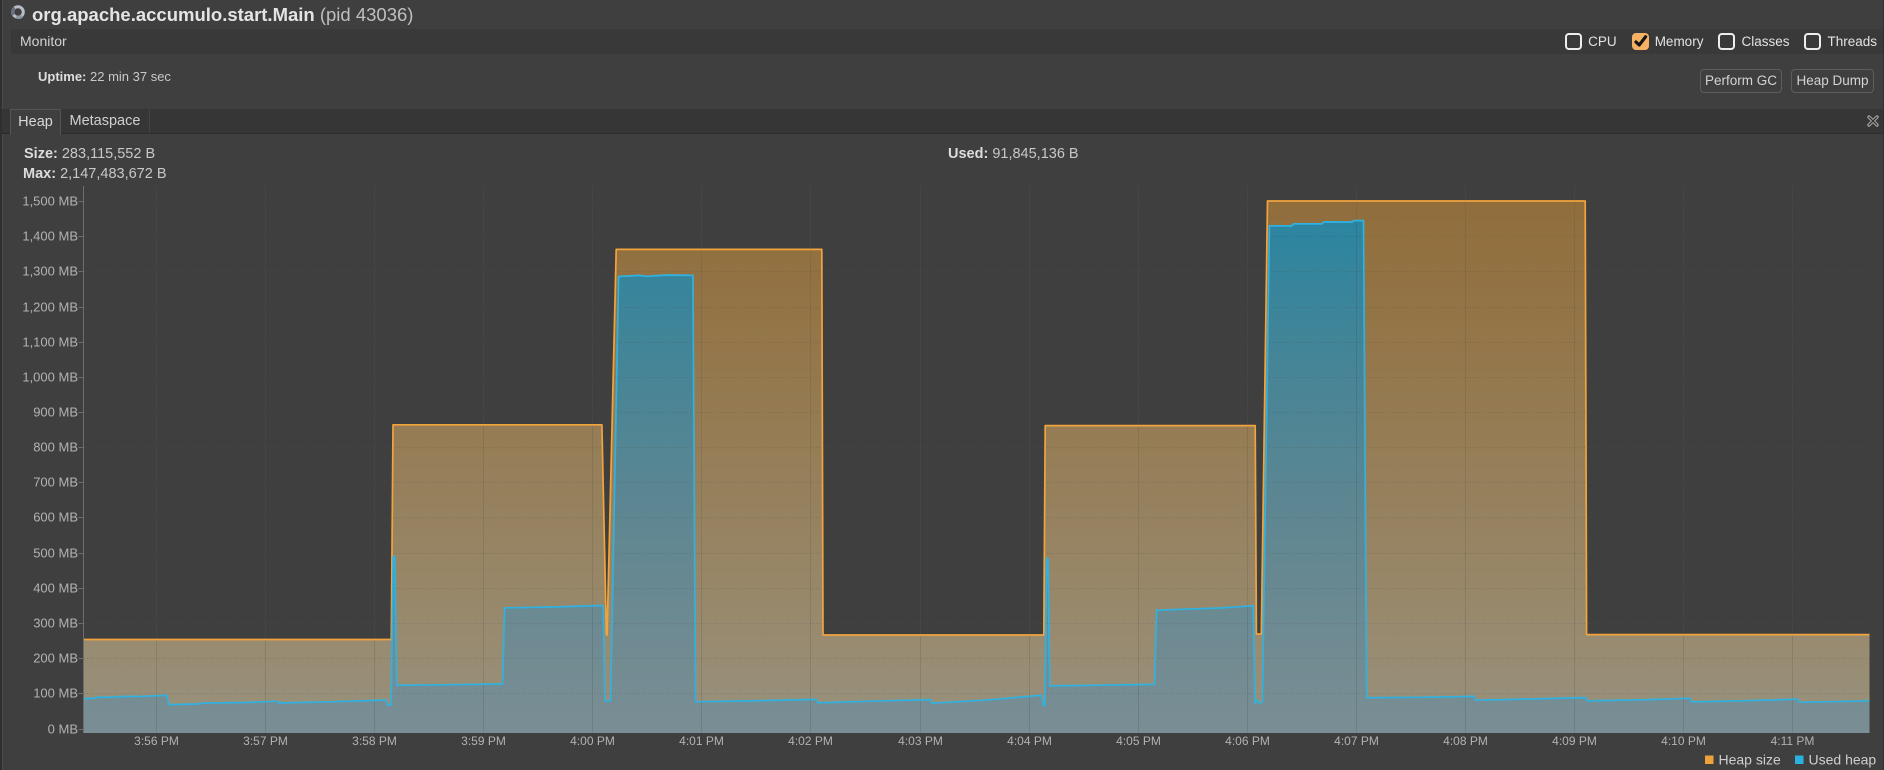 This screenshot has height=770, width=1884. What do you see at coordinates (1683, 741) in the screenshot?
I see `svg-text: 4:10 PM` at bounding box center [1683, 741].